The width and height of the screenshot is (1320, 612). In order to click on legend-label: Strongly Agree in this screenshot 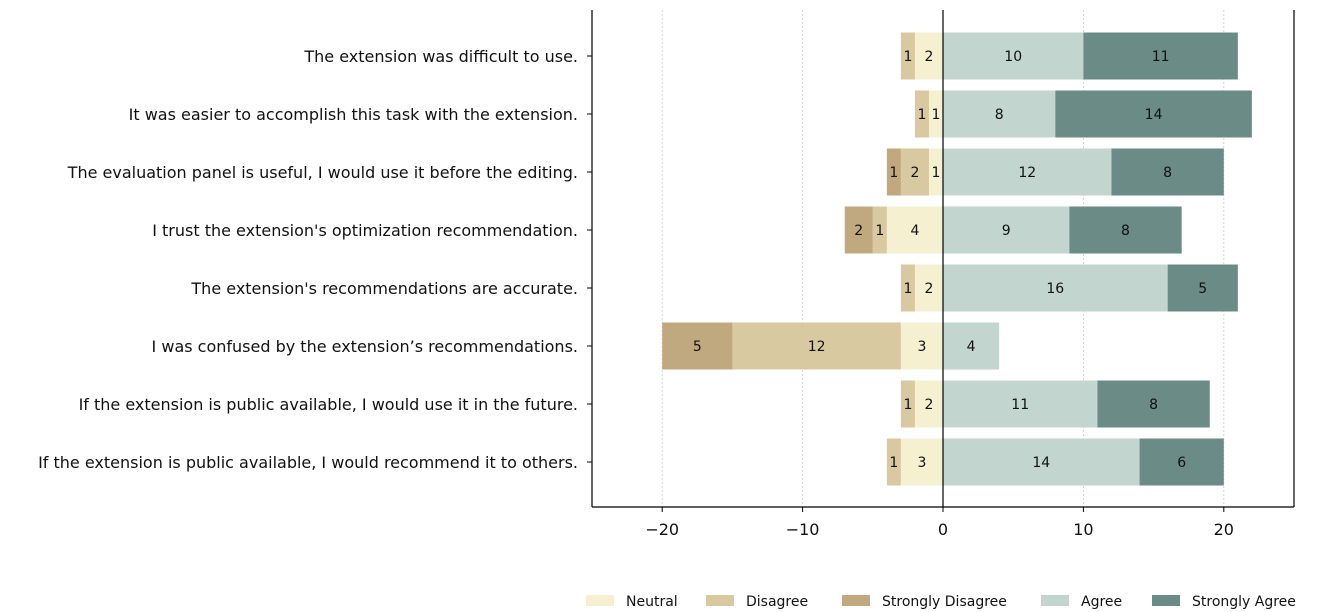, I will do `click(1244, 602)`.